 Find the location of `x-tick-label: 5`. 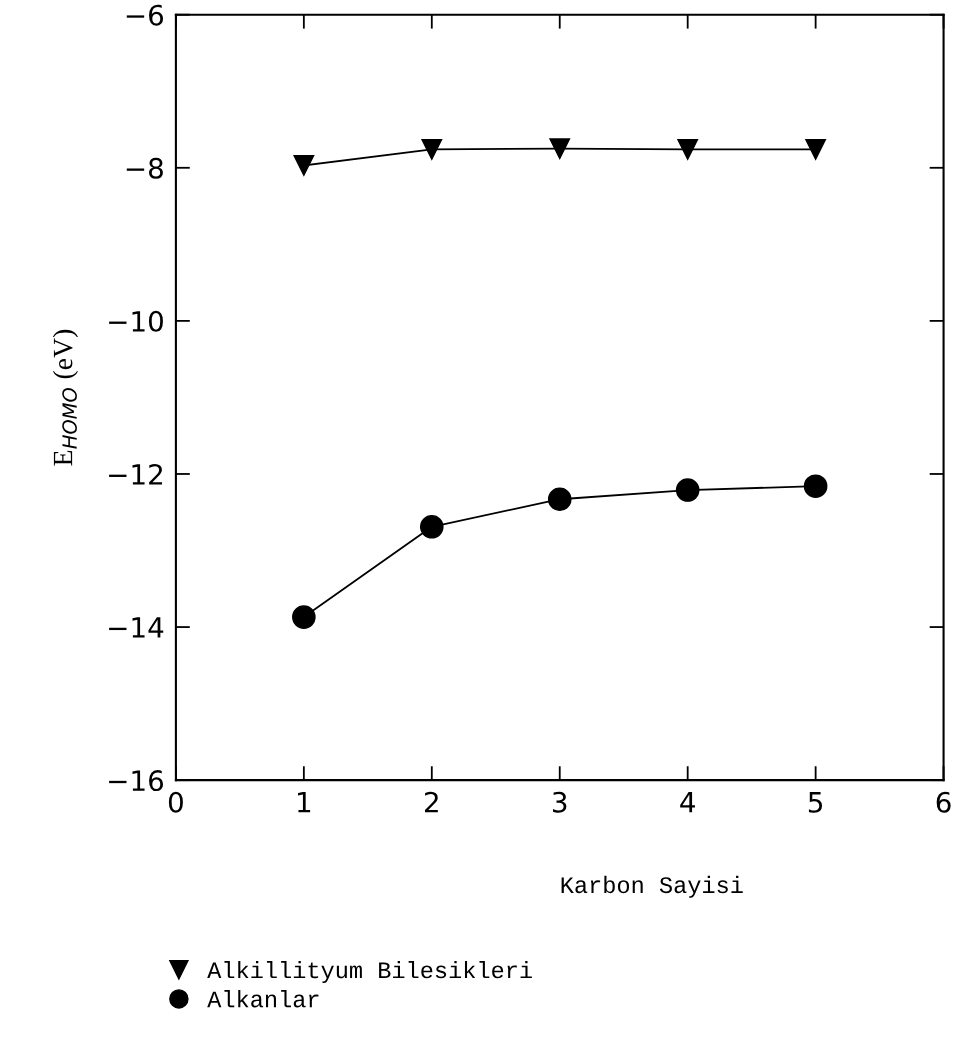

x-tick-label: 5 is located at coordinates (815, 802).